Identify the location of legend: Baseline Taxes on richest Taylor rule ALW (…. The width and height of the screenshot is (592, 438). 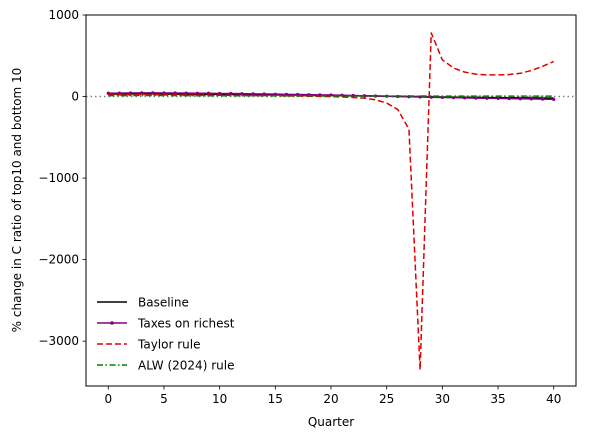
(166, 334).